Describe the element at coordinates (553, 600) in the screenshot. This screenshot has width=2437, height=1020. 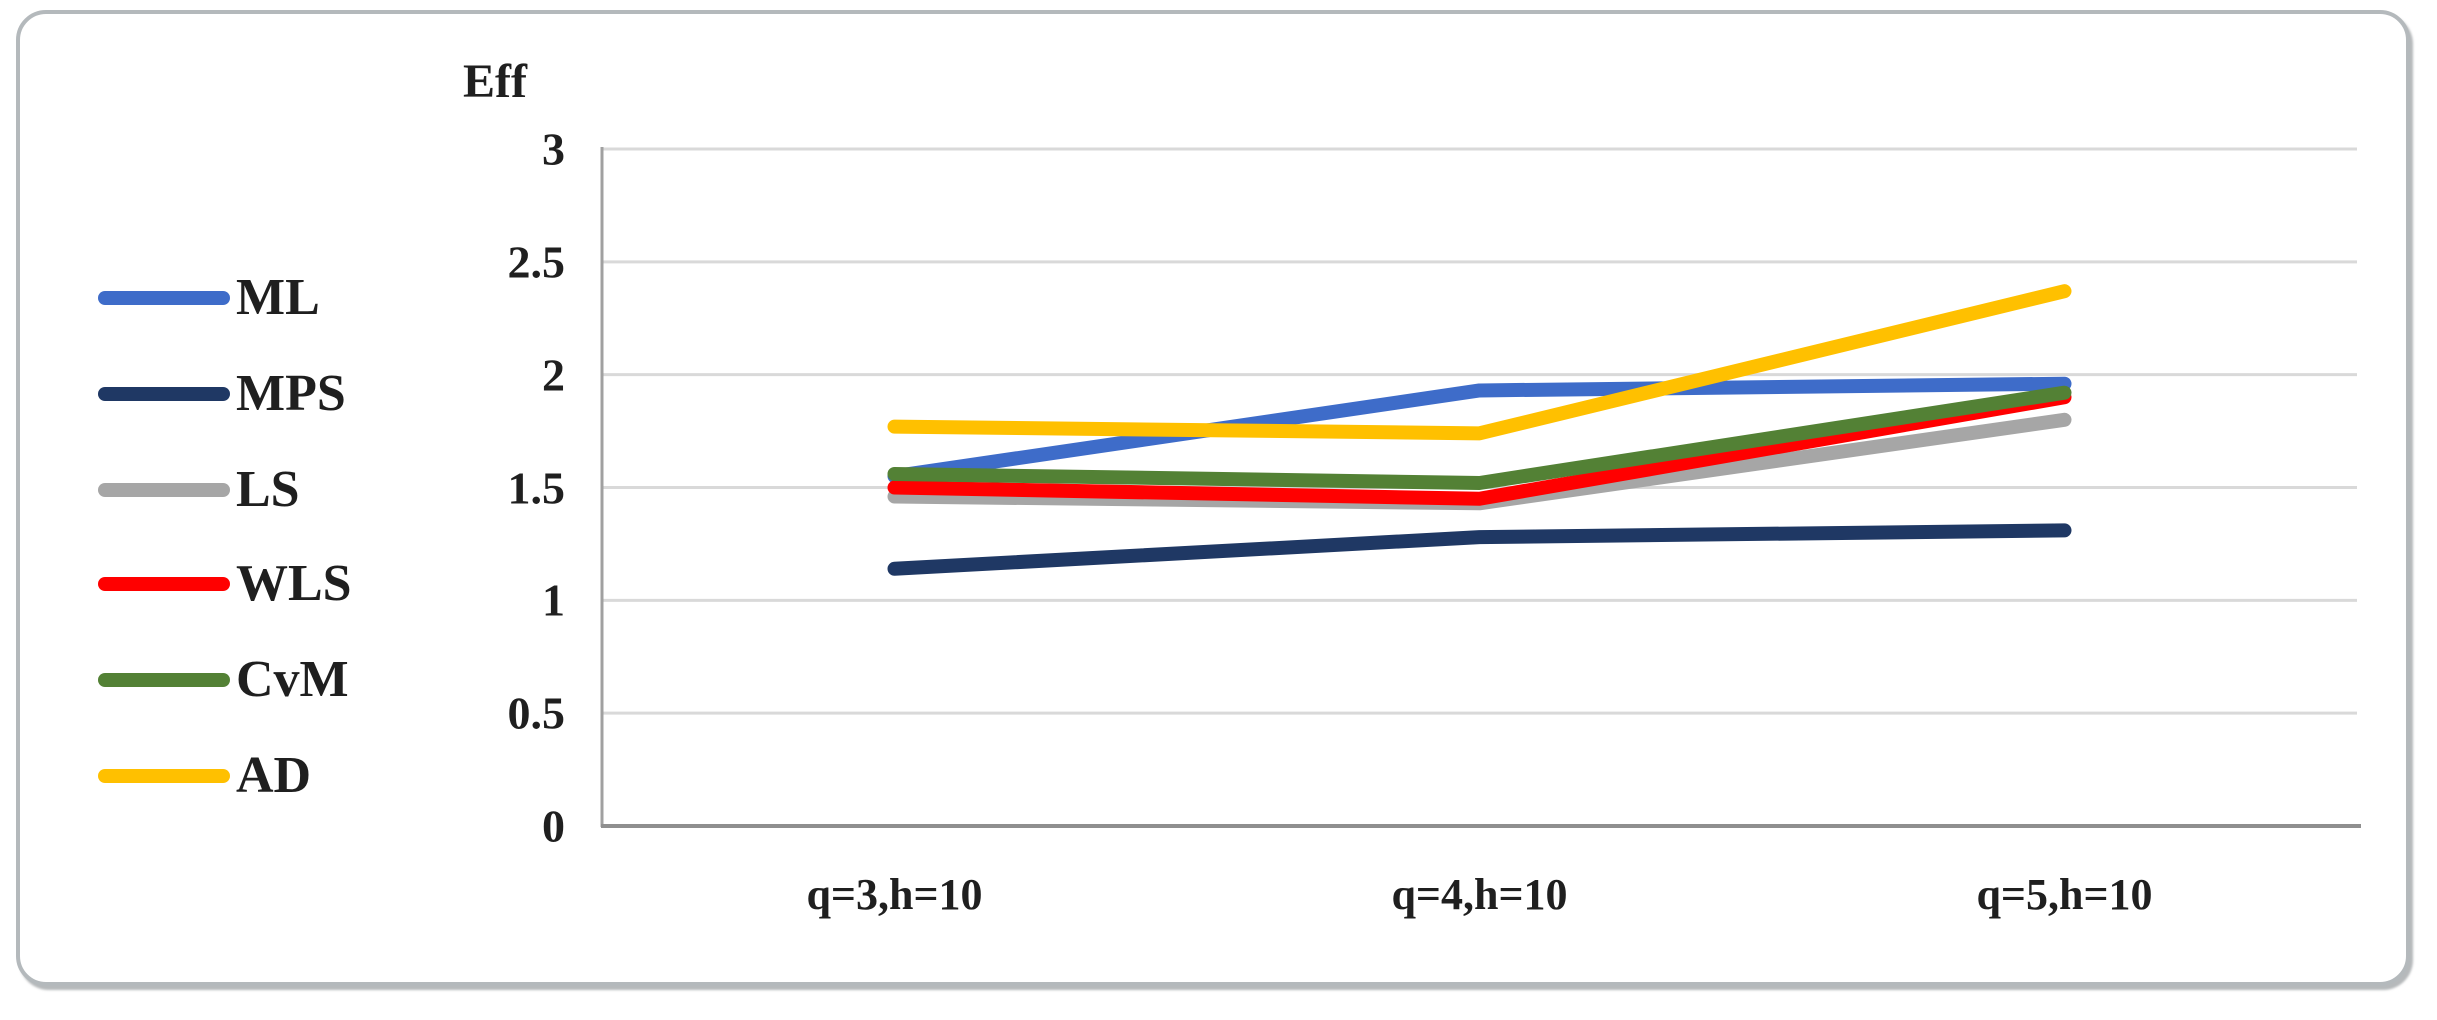
I see `y-tick-label: 1` at that location.